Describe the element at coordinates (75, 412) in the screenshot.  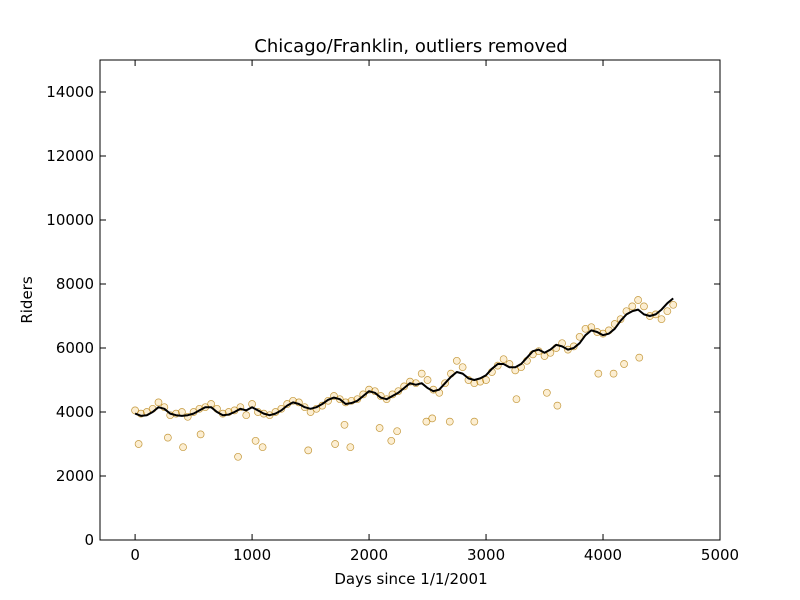
I see `y-tick-label: 4000` at that location.